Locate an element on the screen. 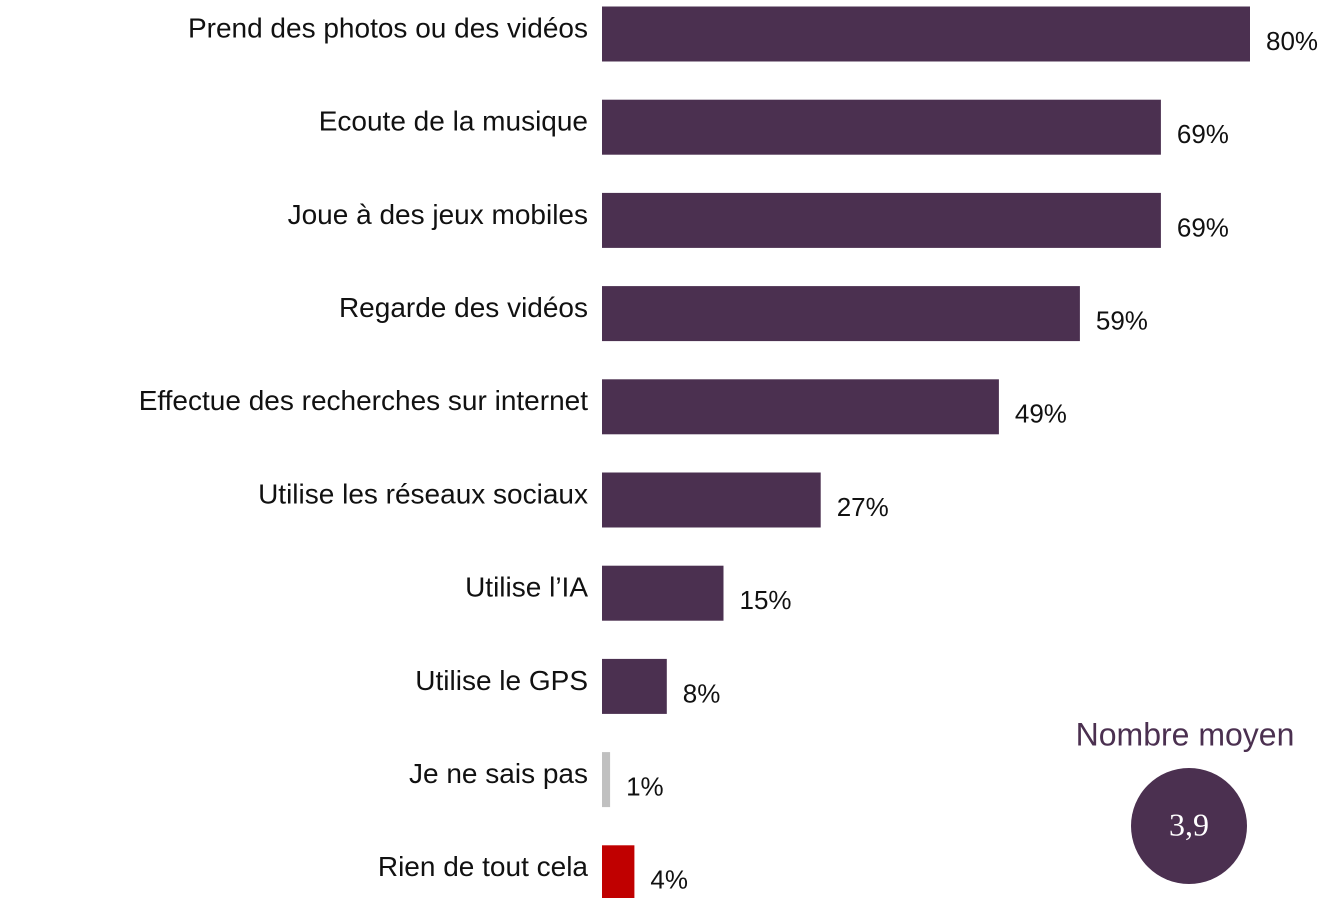 The height and width of the screenshot is (898, 1337). annotation-circle is located at coordinates (1189, 826).